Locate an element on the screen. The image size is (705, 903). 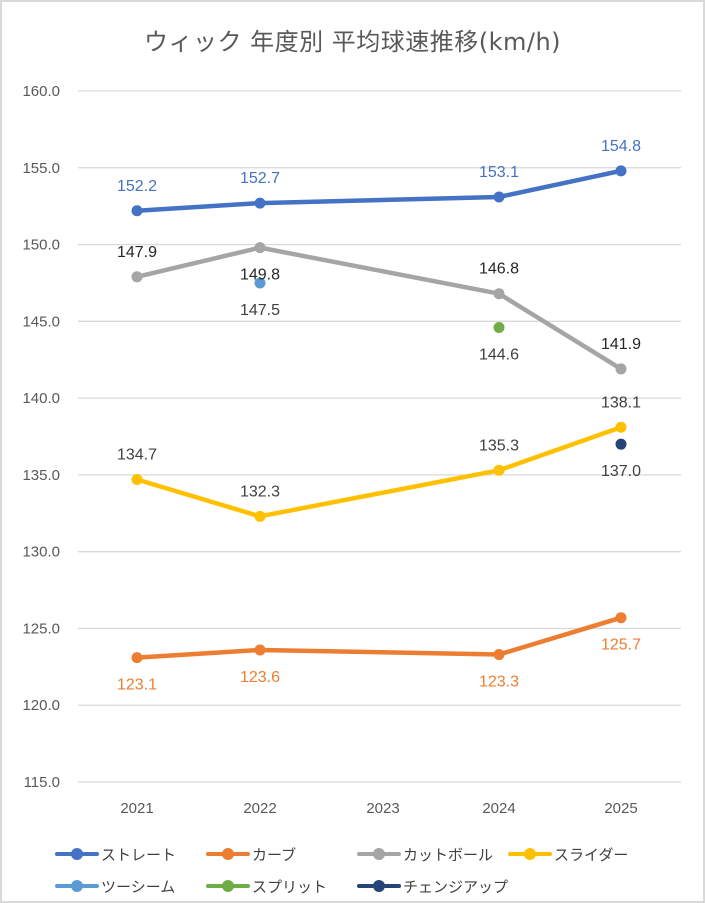
legend-item: カットボール is located at coordinates (432, 854).